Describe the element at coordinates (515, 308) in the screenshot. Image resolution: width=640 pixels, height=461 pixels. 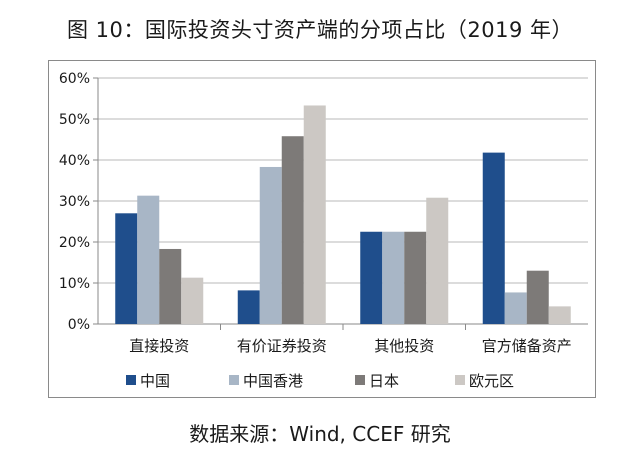
I see `bar-中国香港-官方储备资产` at that location.